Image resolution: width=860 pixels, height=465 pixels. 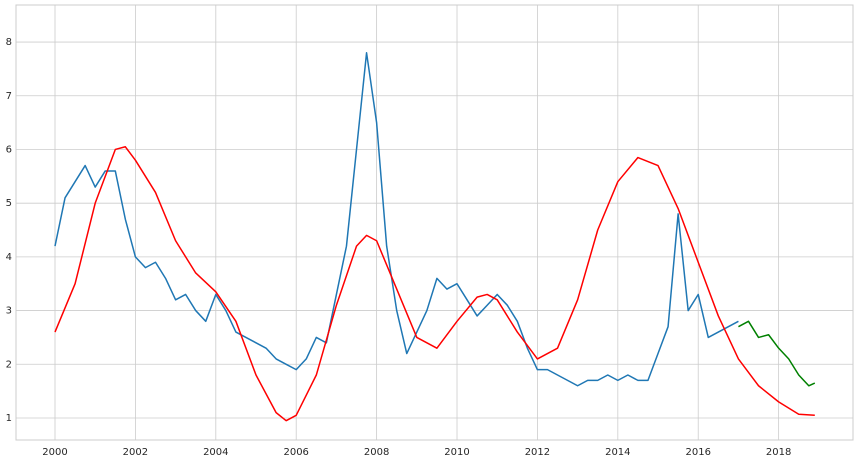 What do you see at coordinates (9, 418) in the screenshot?
I see `y-tick-label: 1` at bounding box center [9, 418].